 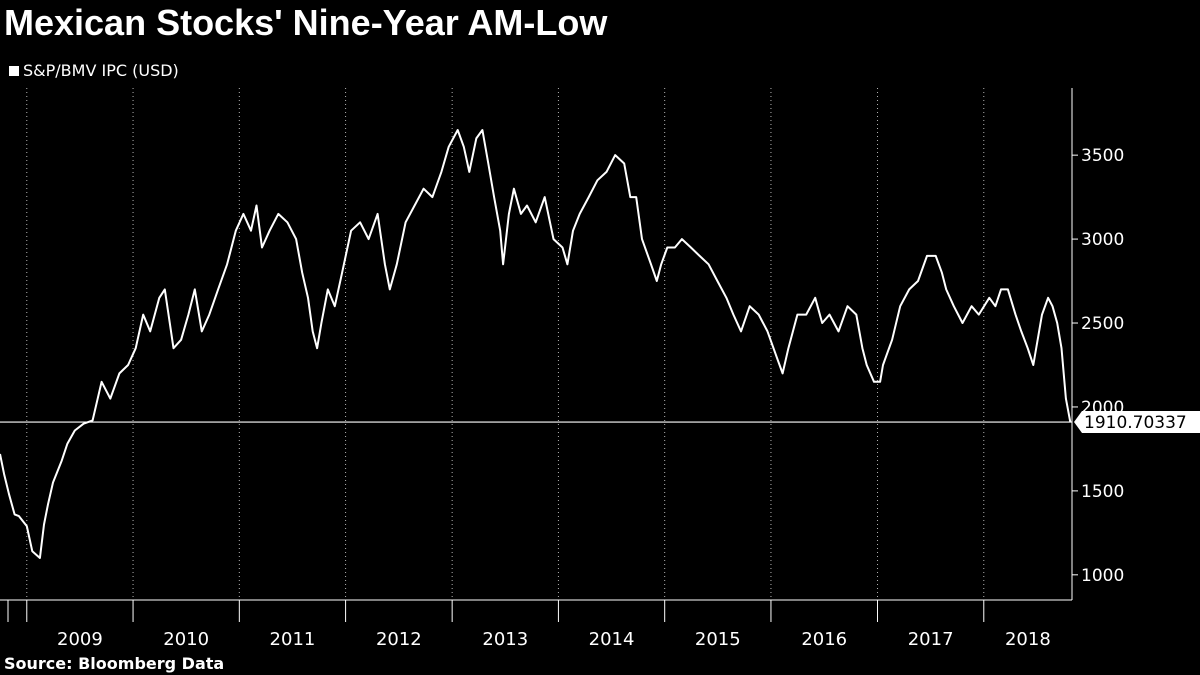 What do you see at coordinates (824, 639) in the screenshot?
I see `x-tick-label: 2016` at bounding box center [824, 639].